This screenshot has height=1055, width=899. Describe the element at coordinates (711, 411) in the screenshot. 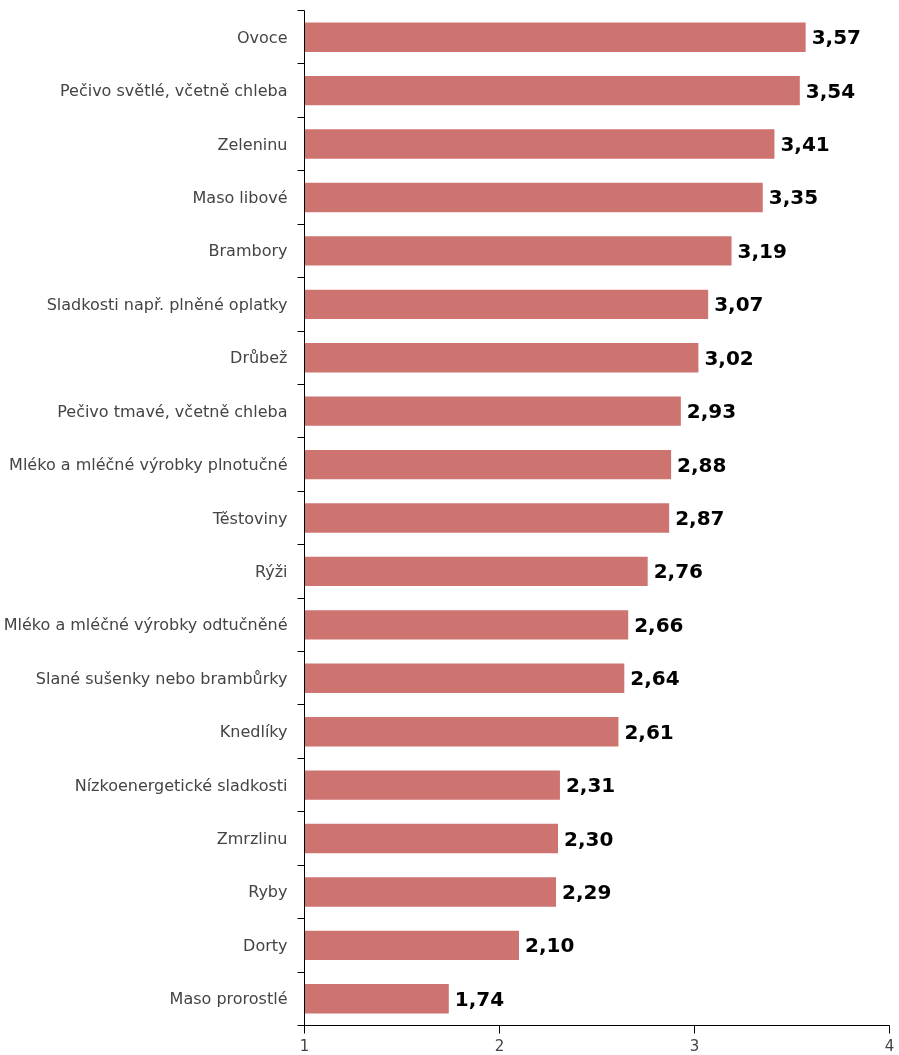

I see `data-label: 2,93` at that location.